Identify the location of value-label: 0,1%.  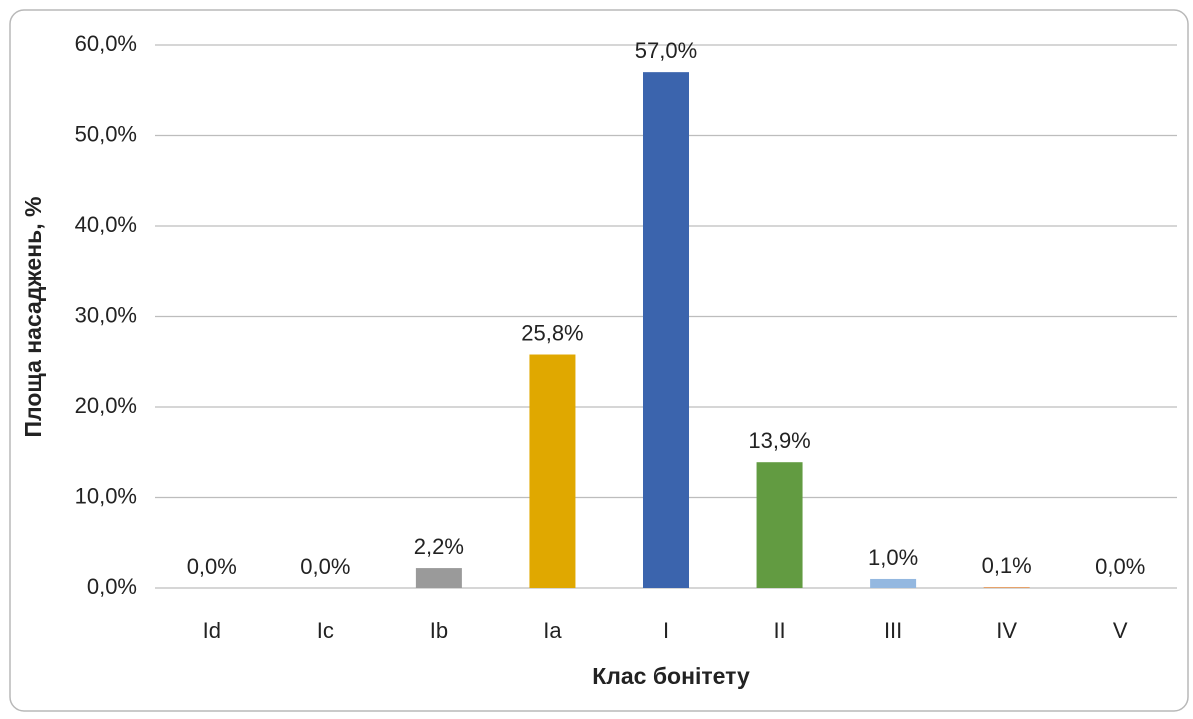
(1007, 565).